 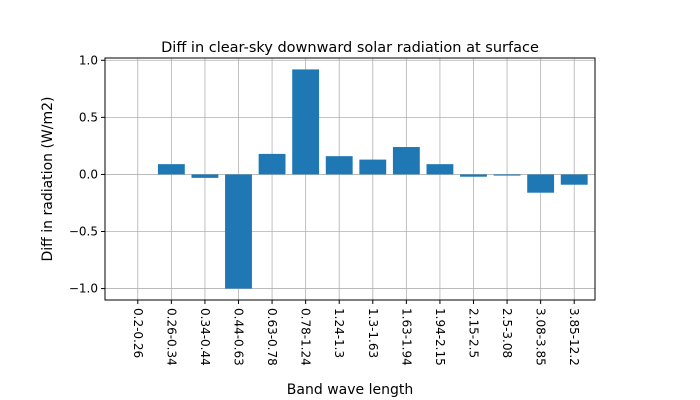 I want to click on bar-1.3-1.63, so click(x=373, y=167).